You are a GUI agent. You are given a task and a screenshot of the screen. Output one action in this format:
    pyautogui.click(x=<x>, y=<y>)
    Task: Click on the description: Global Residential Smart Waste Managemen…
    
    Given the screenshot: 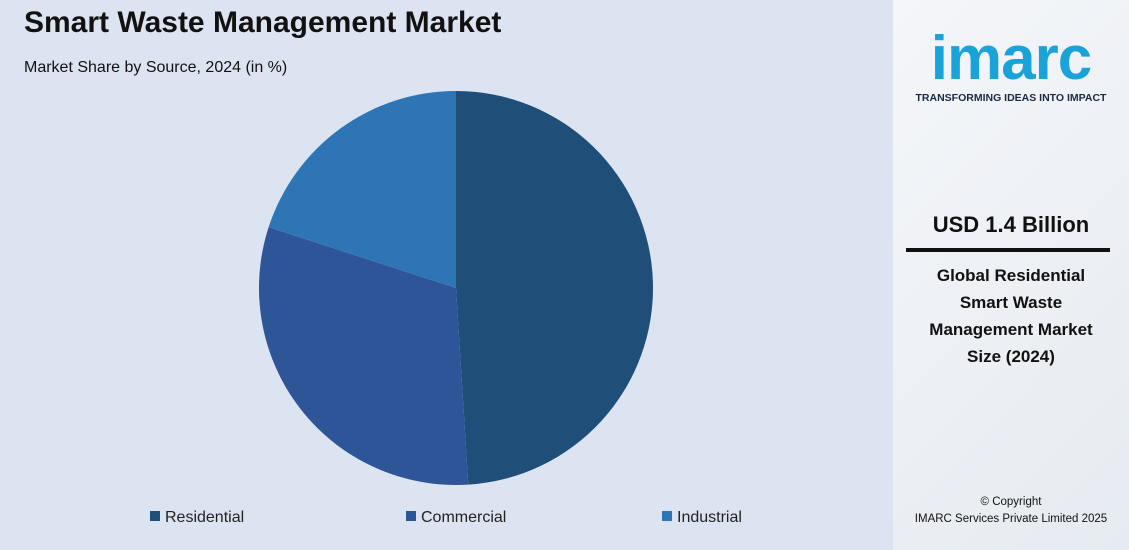 What is the action you would take?
    pyautogui.click(x=1011, y=316)
    